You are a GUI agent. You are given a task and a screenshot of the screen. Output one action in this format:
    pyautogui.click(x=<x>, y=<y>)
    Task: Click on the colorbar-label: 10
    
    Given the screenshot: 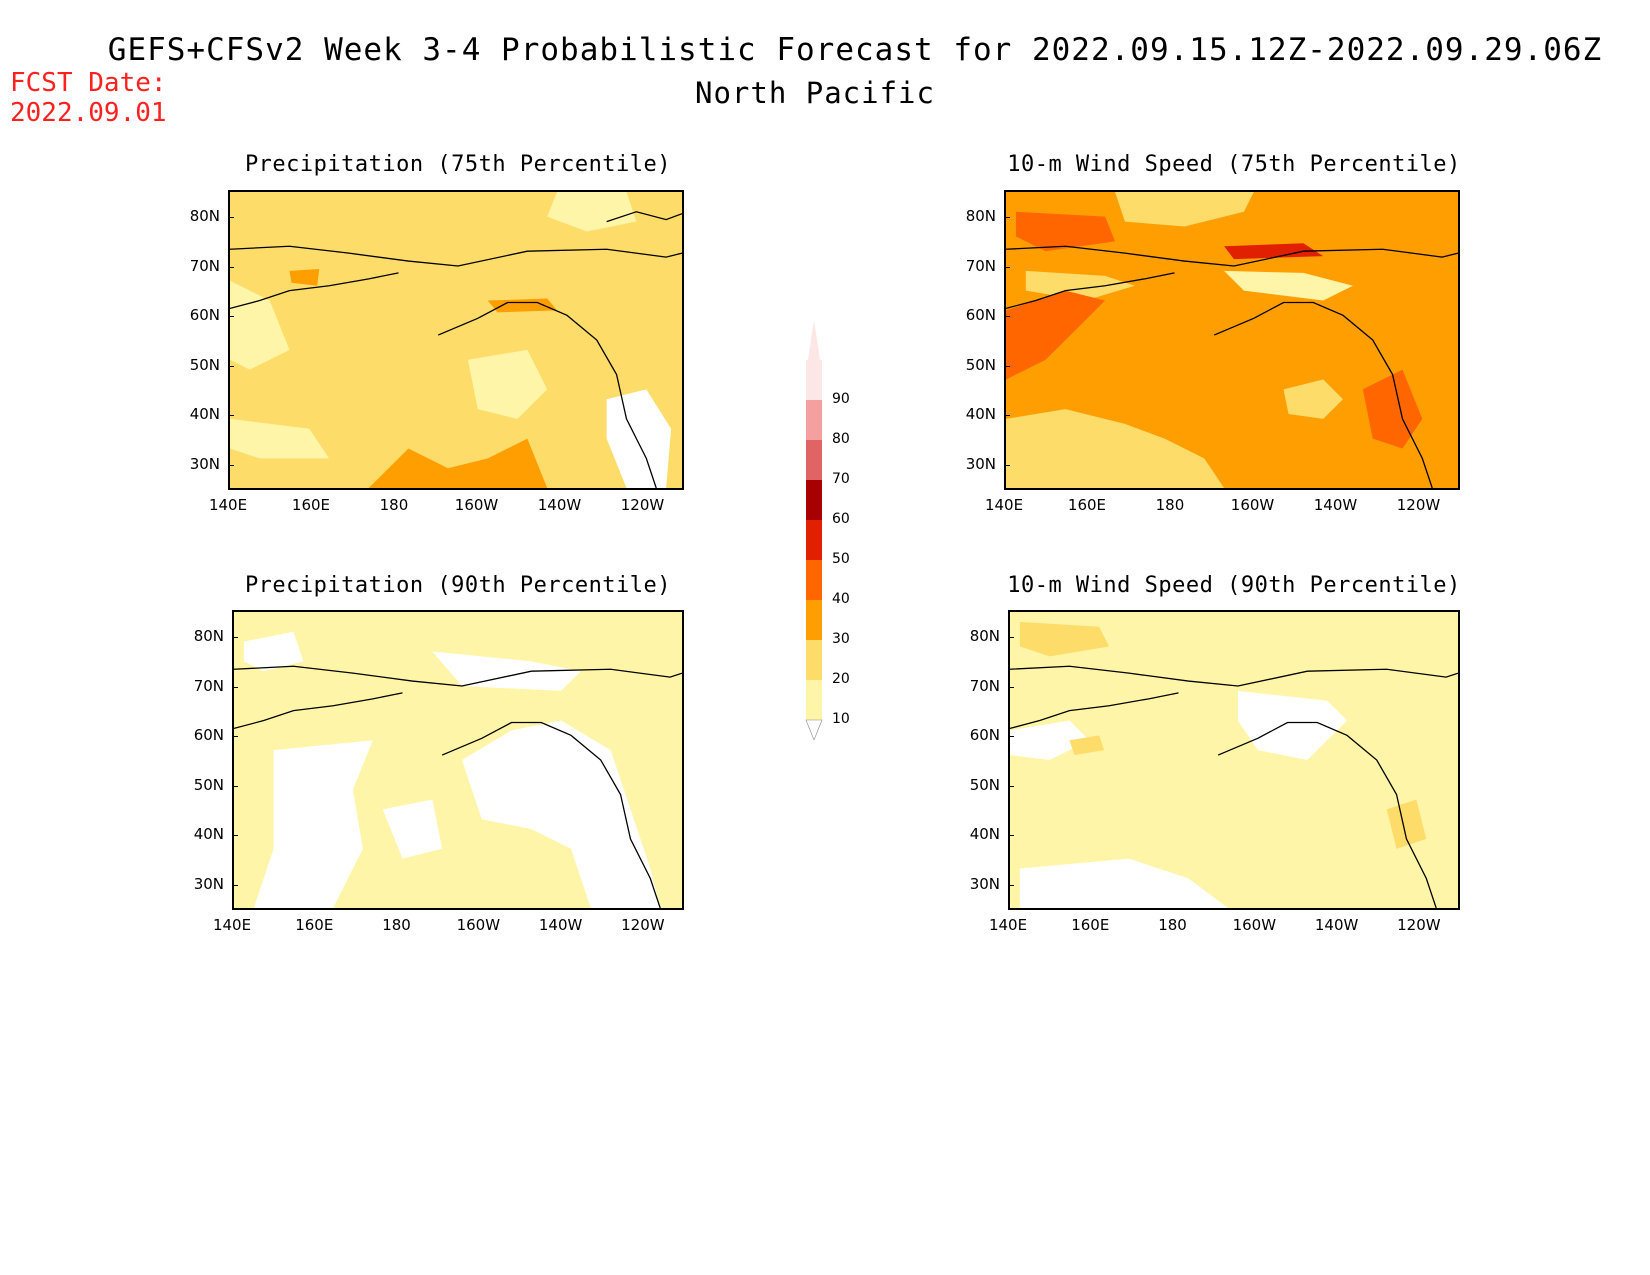 What is the action you would take?
    pyautogui.click(x=841, y=719)
    